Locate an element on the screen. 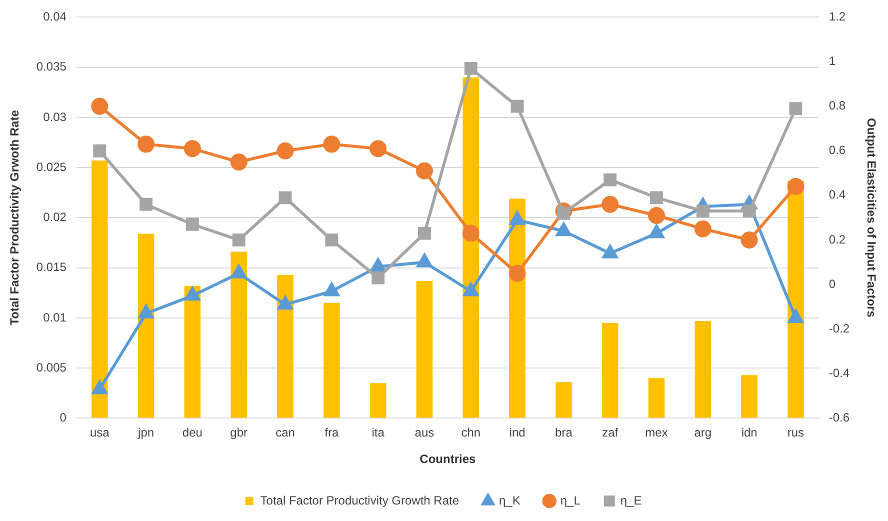 The image size is (888, 521). x-tick-label: mex is located at coordinates (656, 433).